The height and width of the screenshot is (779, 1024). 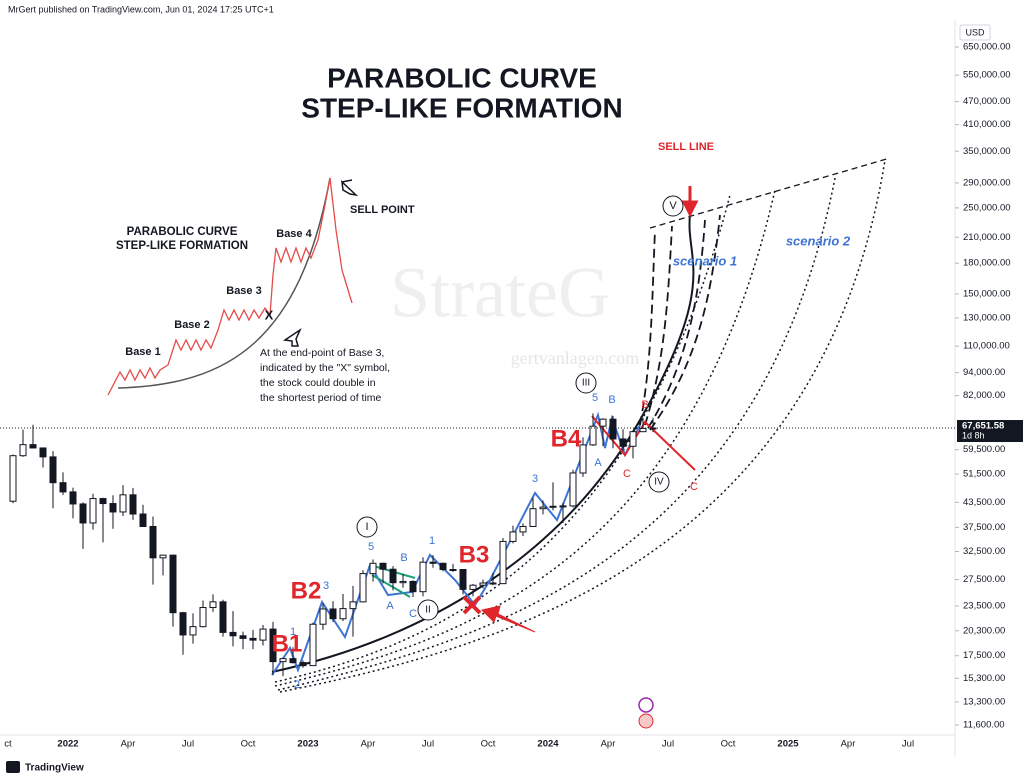 What do you see at coordinates (987, 318) in the screenshot?
I see `y-tick-label: 130,000.00` at bounding box center [987, 318].